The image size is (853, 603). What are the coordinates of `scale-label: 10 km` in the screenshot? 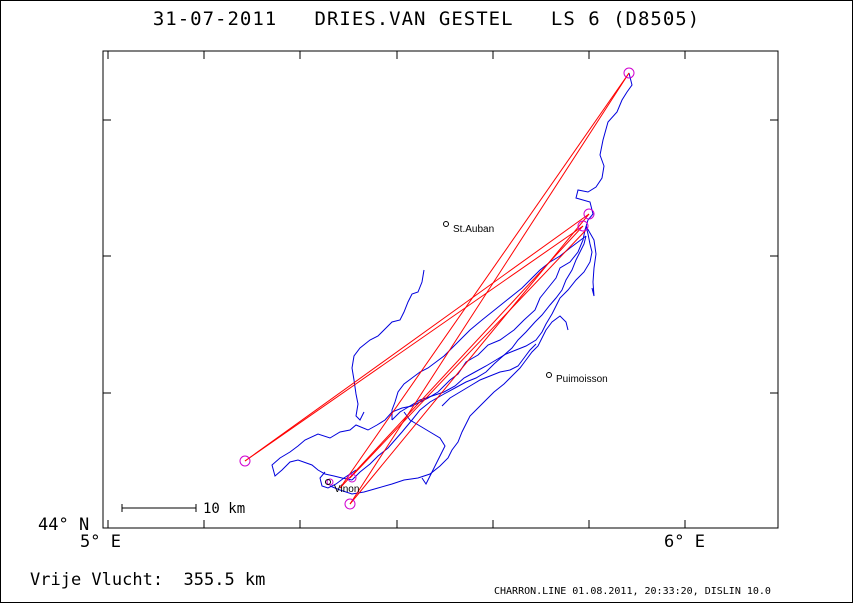 It's located at (224, 509).